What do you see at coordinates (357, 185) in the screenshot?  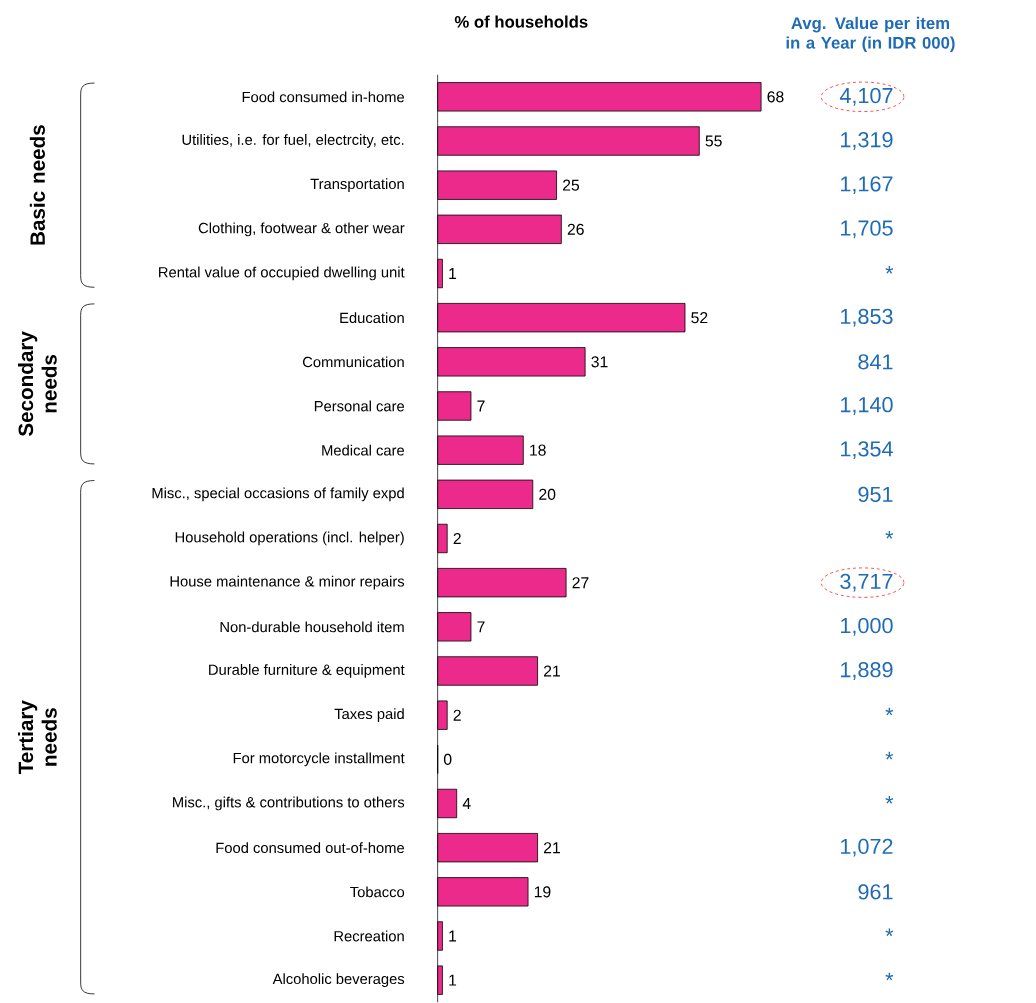 I see `y-tick-label: Transportation` at bounding box center [357, 185].